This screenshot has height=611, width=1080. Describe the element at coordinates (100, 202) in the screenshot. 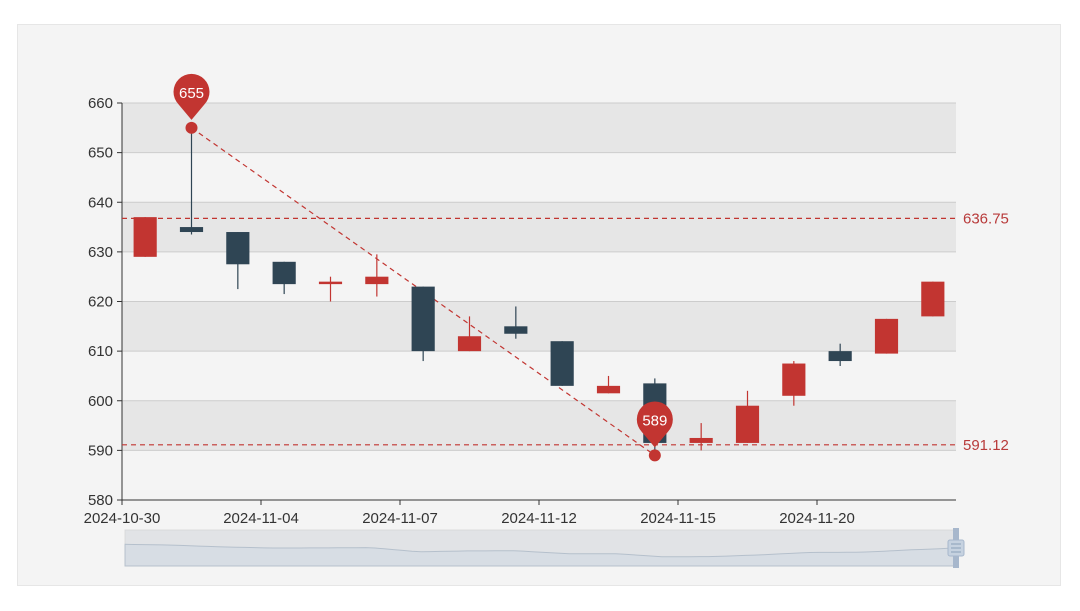

I see `y-tick-label: 640` at that location.